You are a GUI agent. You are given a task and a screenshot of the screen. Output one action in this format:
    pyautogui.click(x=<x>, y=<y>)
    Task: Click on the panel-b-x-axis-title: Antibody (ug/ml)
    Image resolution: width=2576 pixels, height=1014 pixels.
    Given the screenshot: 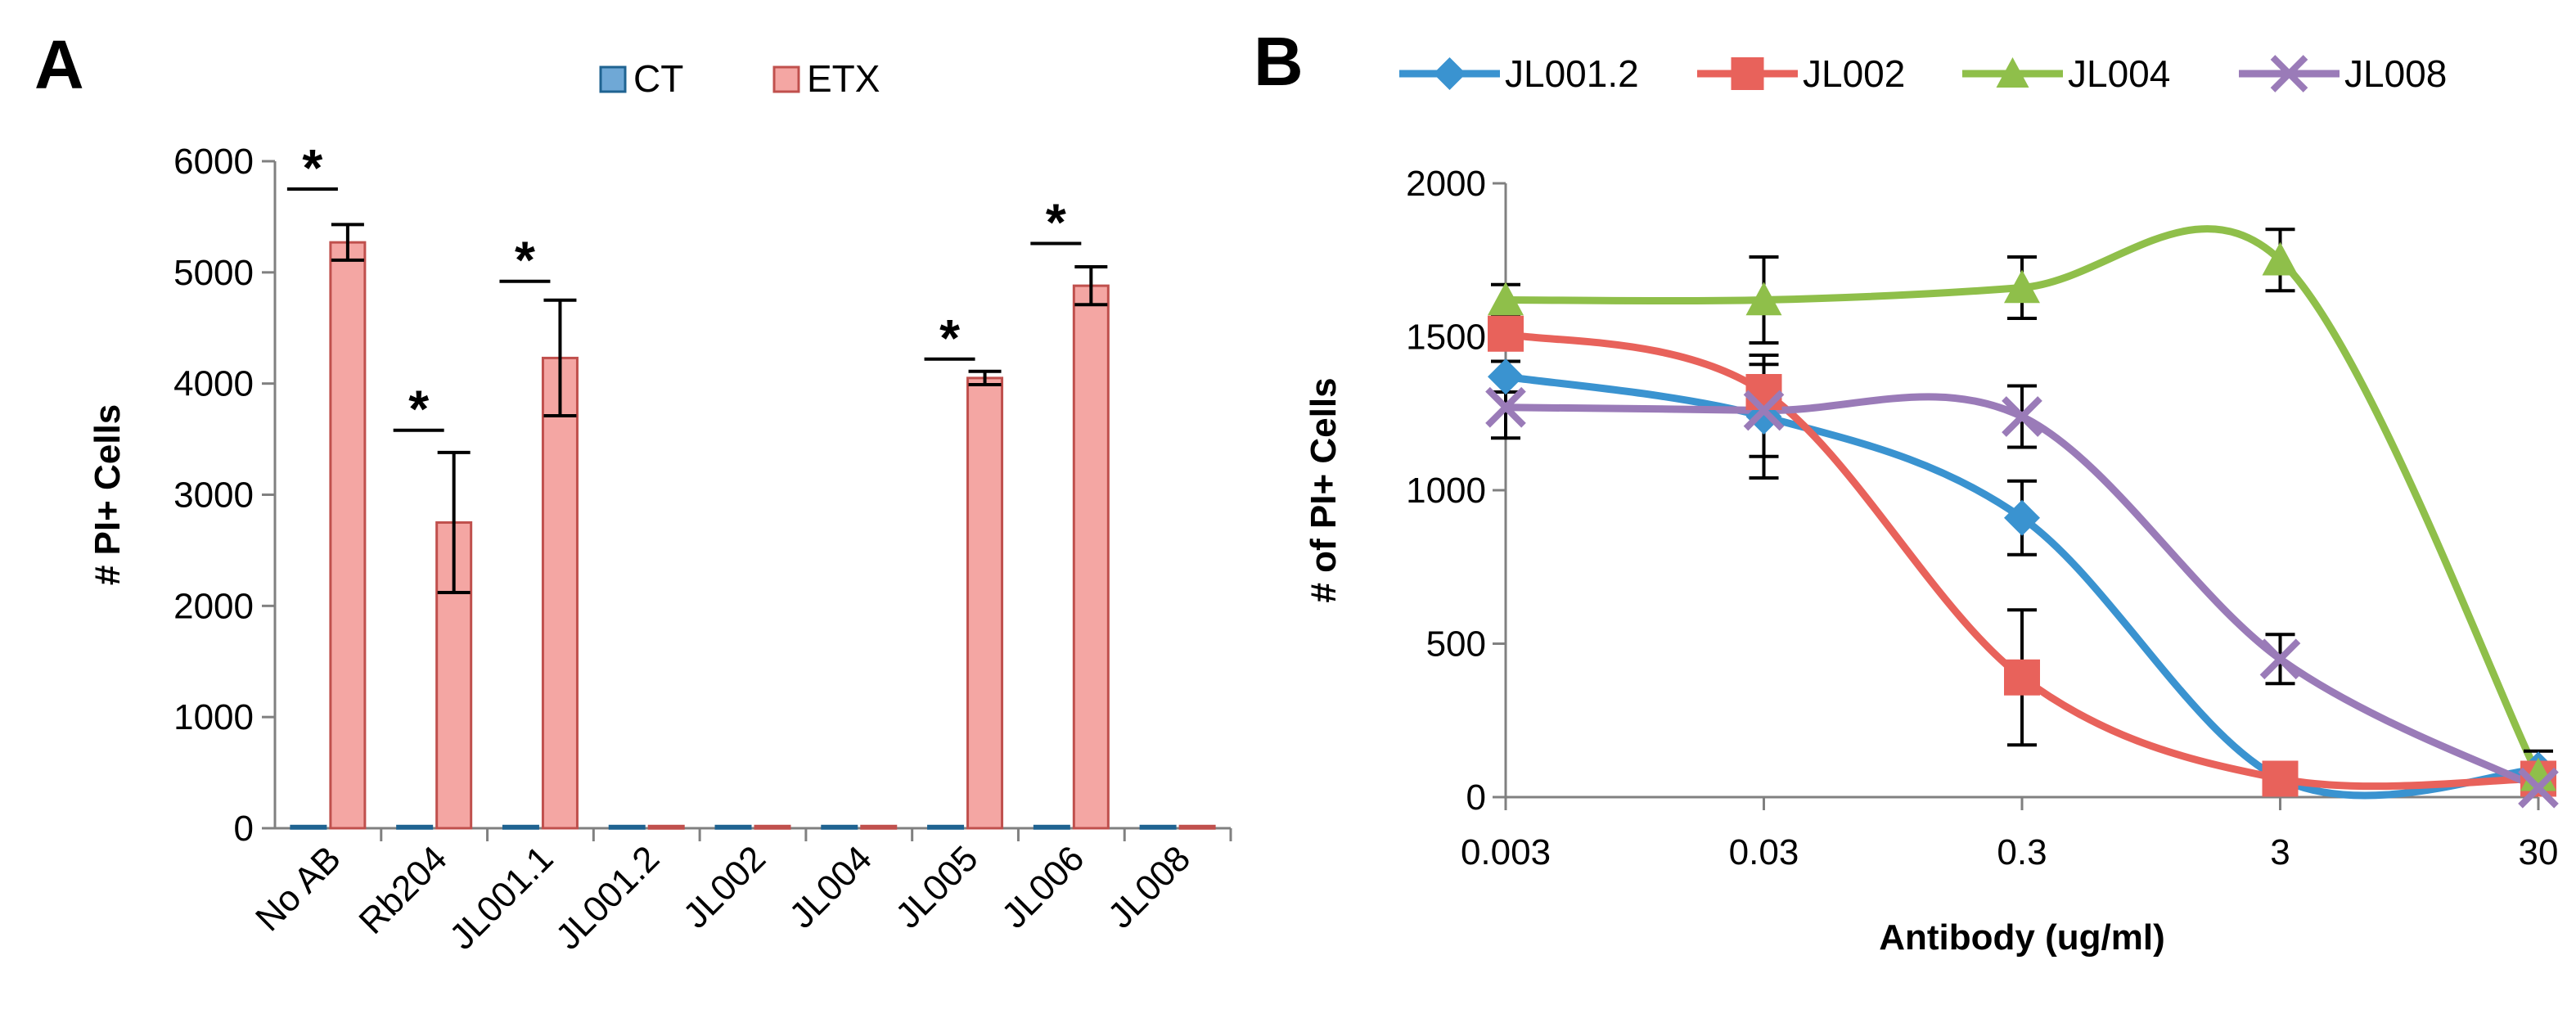 What is the action you would take?
    pyautogui.click(x=2022, y=937)
    